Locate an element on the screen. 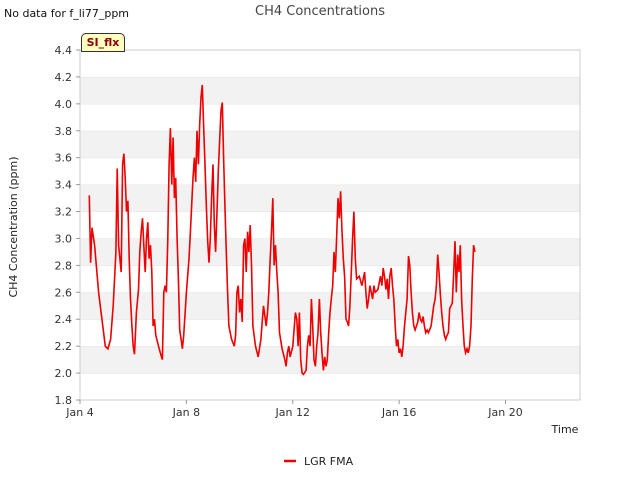 Image resolution: width=640 pixels, height=480 pixels. legend-label: LGR FMA is located at coordinates (329, 461).